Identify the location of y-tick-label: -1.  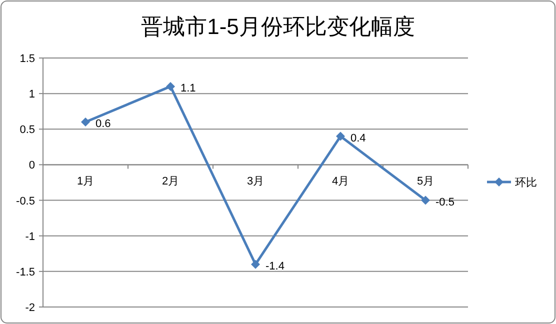
(30, 236).